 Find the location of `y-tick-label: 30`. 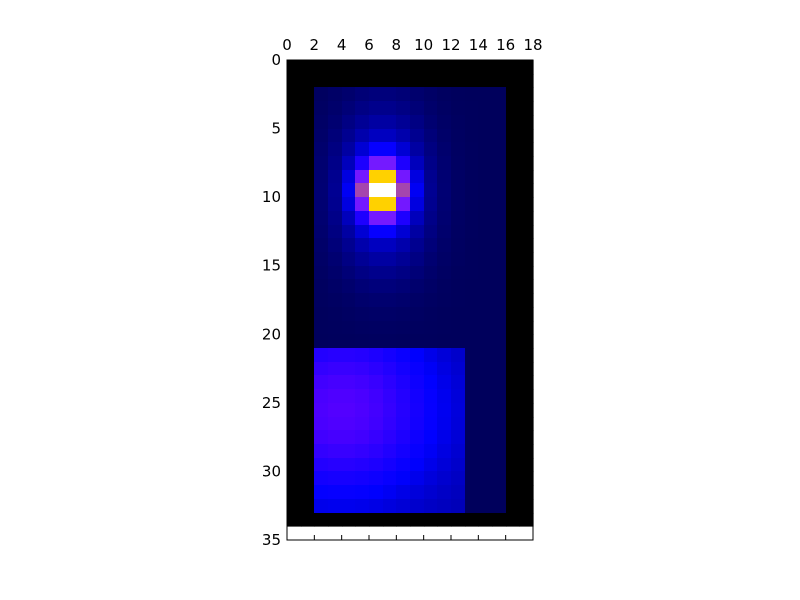

y-tick-label: 30 is located at coordinates (271, 471).